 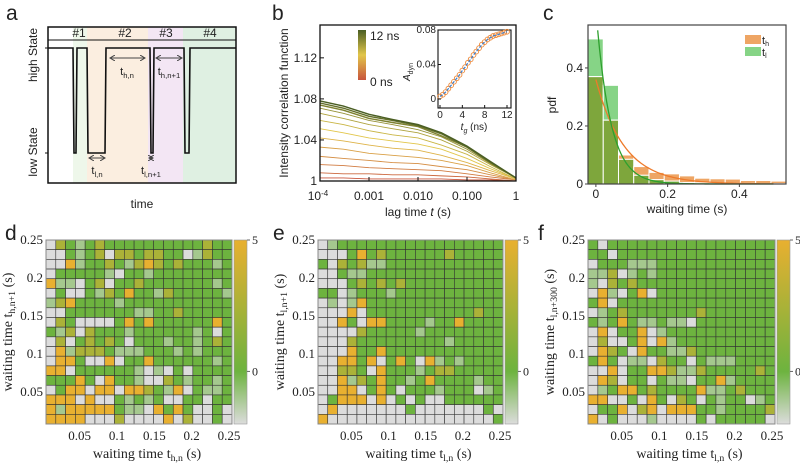 I want to click on y-tick-label: 0.1, so click(x=307, y=353).